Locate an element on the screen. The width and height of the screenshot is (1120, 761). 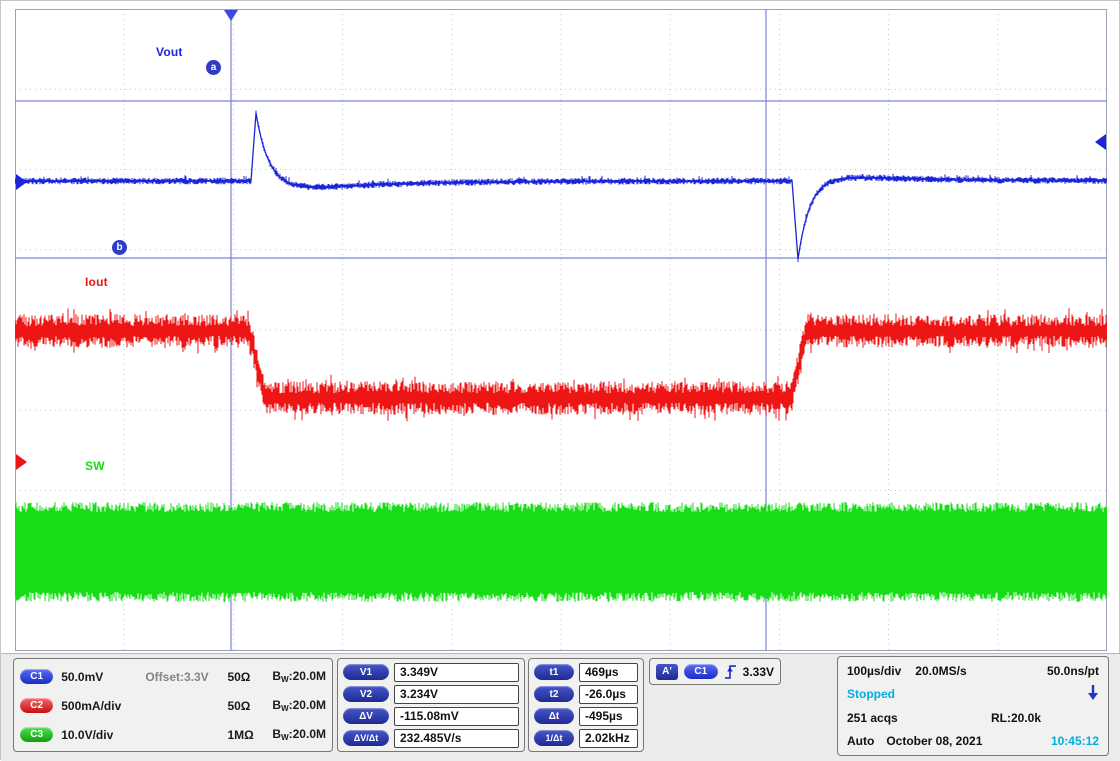
delta-t-value: -495µs is located at coordinates (608, 716).